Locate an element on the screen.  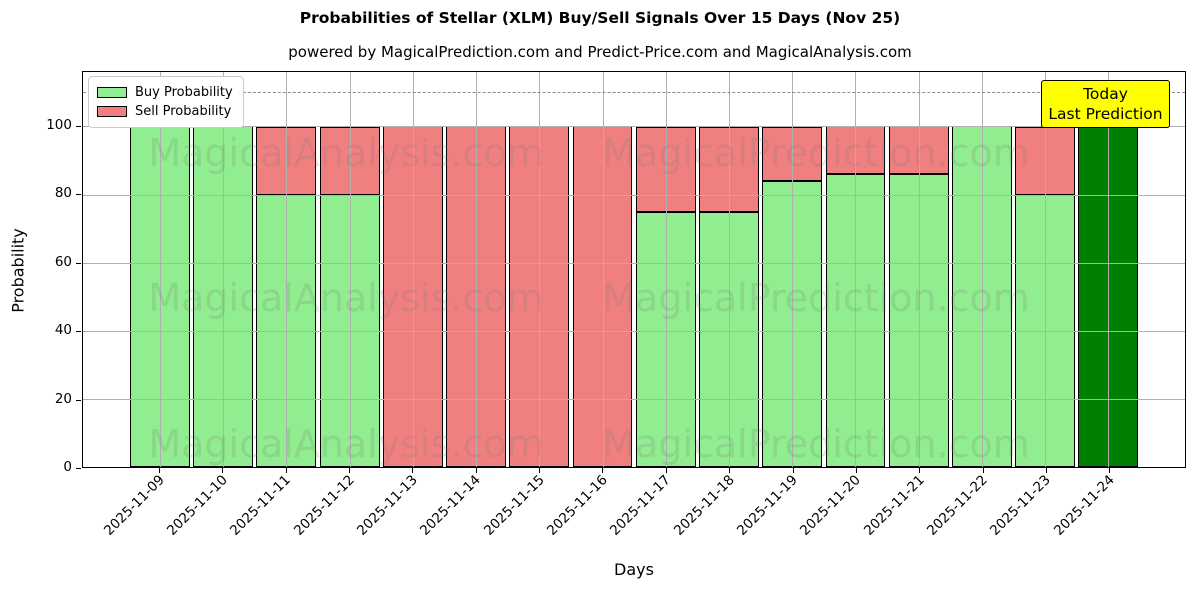
x-tick-label: 2025-11-15 is located at coordinates (514, 505).